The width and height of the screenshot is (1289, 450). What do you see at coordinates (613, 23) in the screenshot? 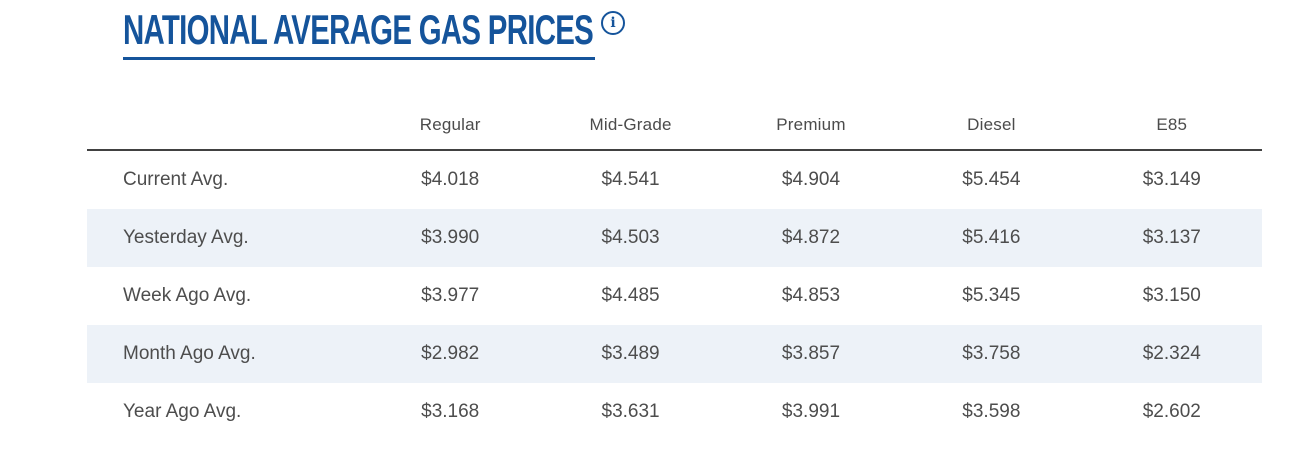
I see `info-icon: i` at bounding box center [613, 23].